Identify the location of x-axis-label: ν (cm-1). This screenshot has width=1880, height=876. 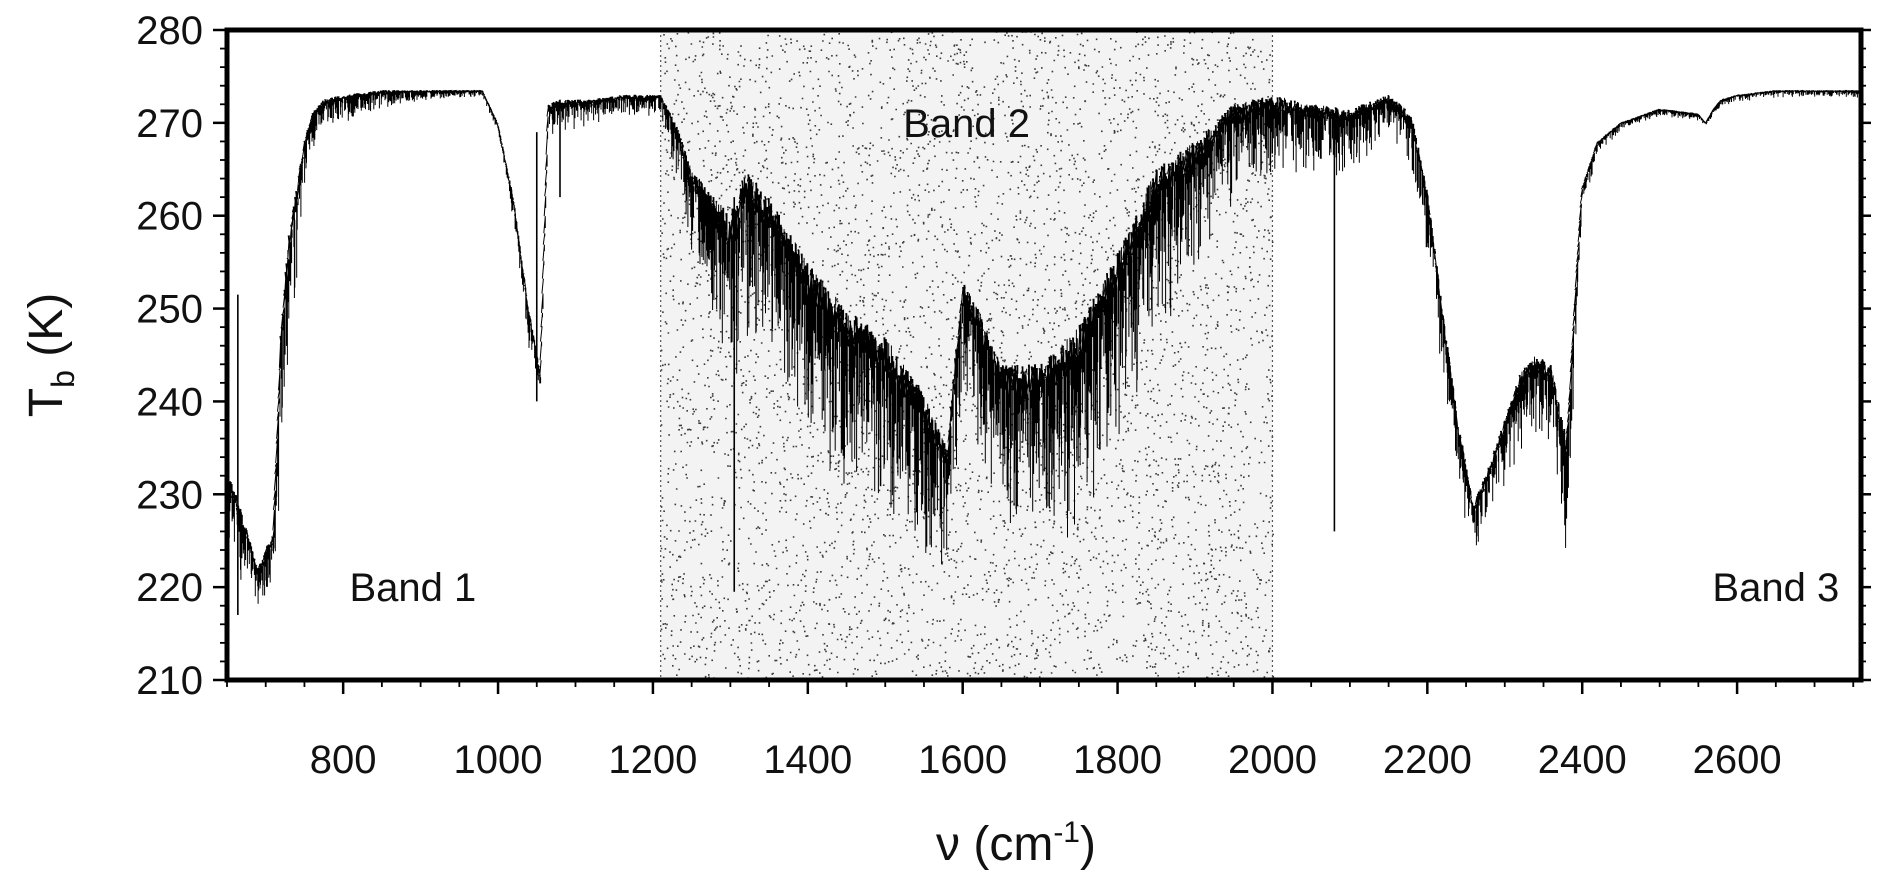
(1016, 843).